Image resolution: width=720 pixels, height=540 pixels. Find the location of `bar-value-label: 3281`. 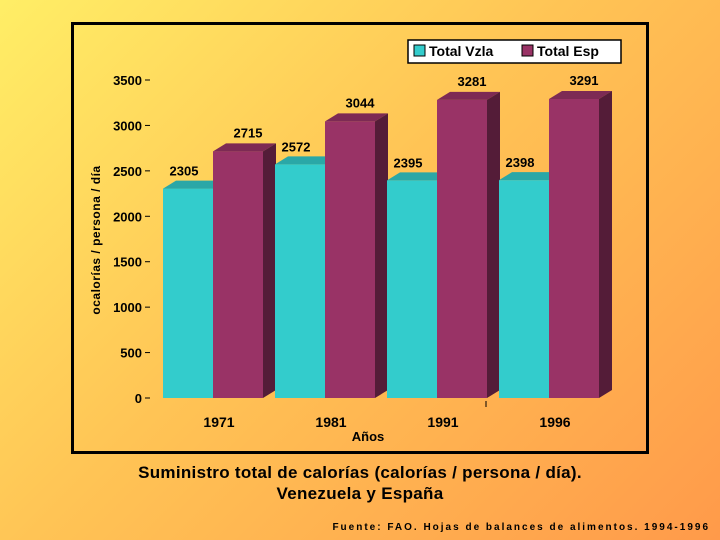

bar-value-label: 3281 is located at coordinates (472, 81).